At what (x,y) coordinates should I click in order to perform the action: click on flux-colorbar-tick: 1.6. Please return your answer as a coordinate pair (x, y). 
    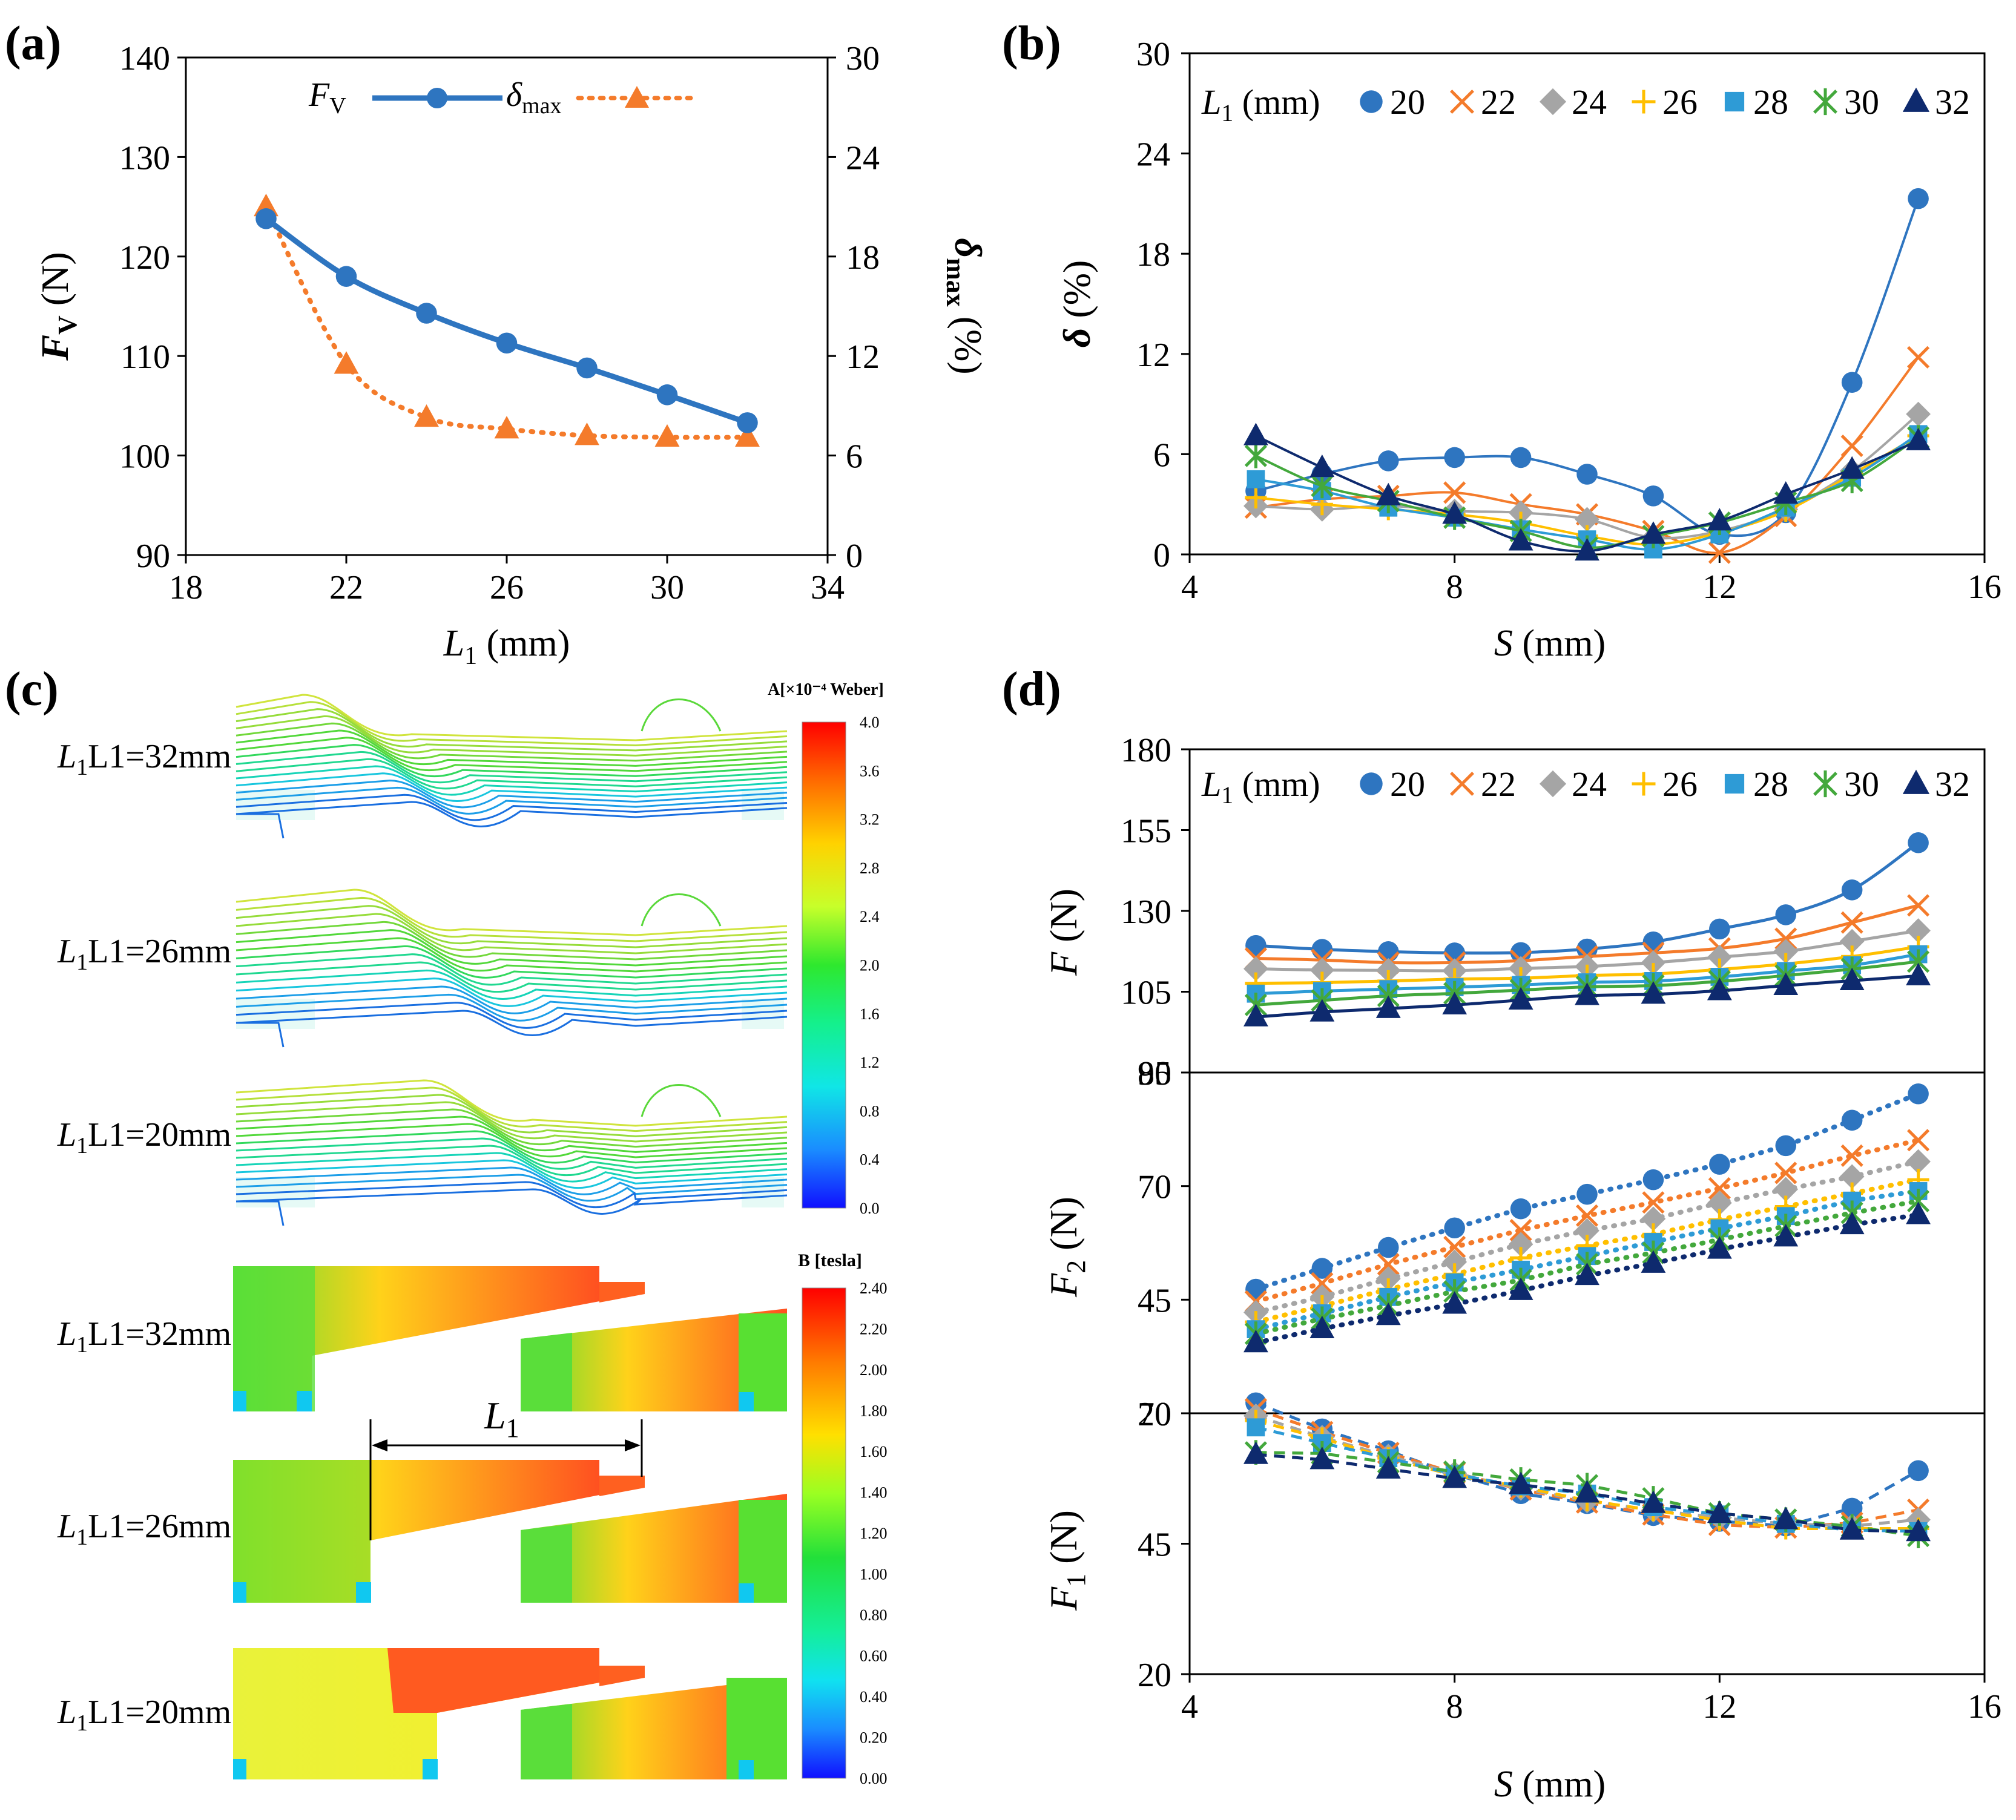
    Looking at the image, I should click on (870, 1014).